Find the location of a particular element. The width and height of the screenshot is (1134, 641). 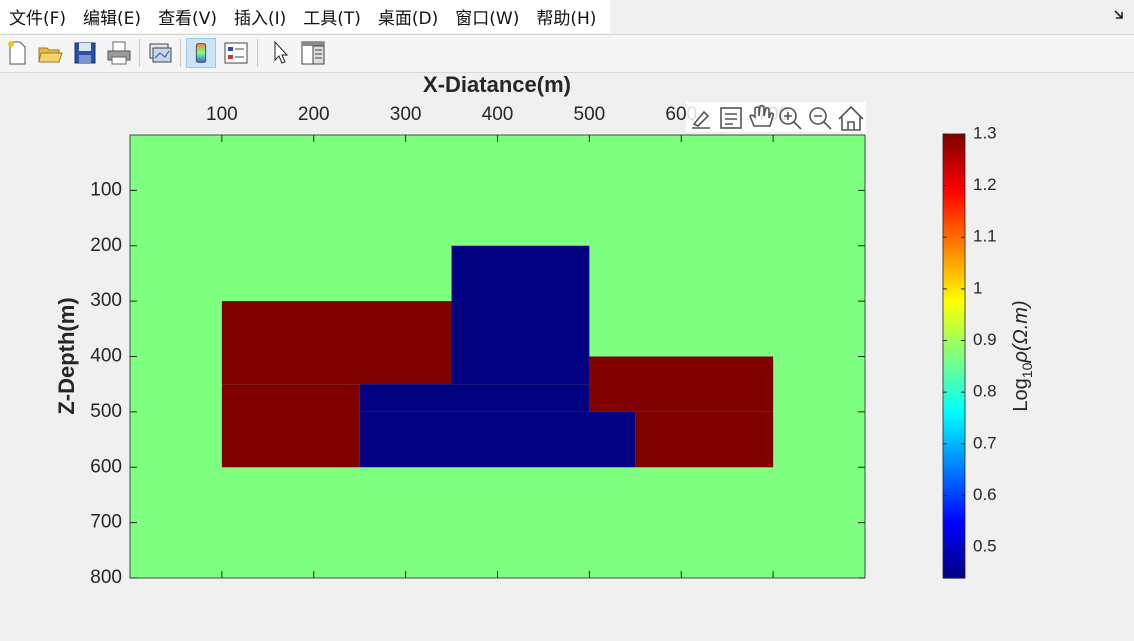

colorbar-button is located at coordinates (201, 53).